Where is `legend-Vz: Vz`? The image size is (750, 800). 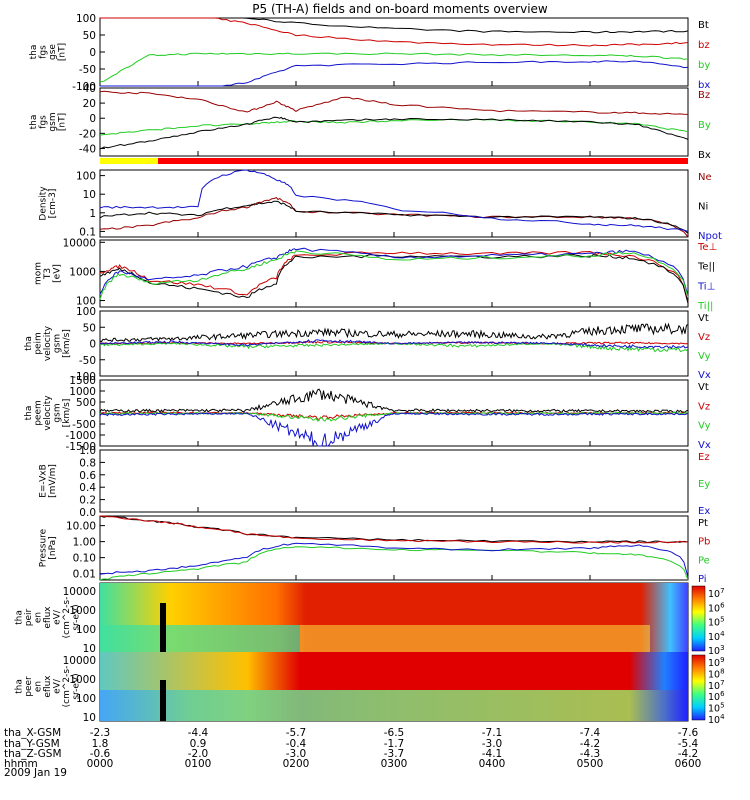
legend-Vz: Vz is located at coordinates (704, 337).